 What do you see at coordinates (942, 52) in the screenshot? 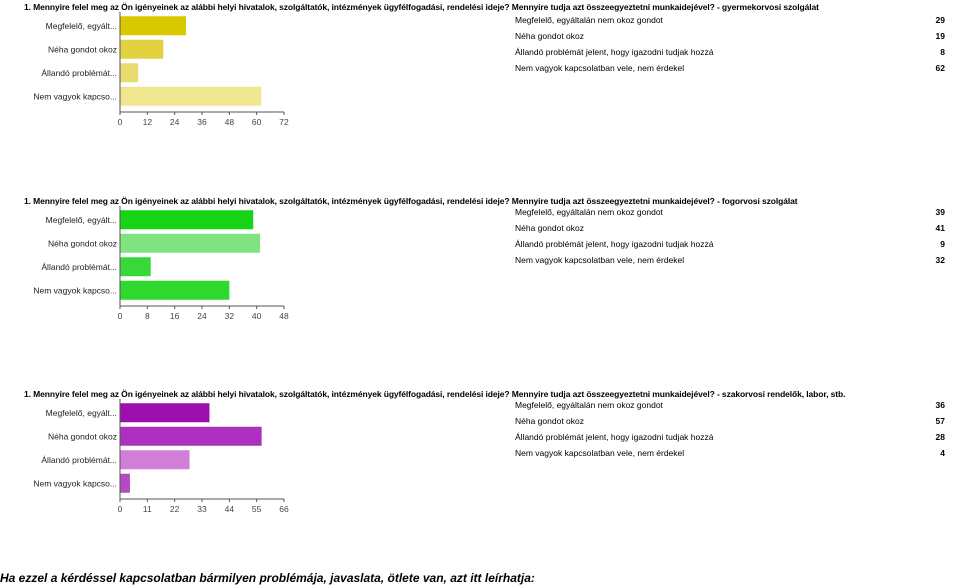
I see `legend-count: 8` at bounding box center [942, 52].